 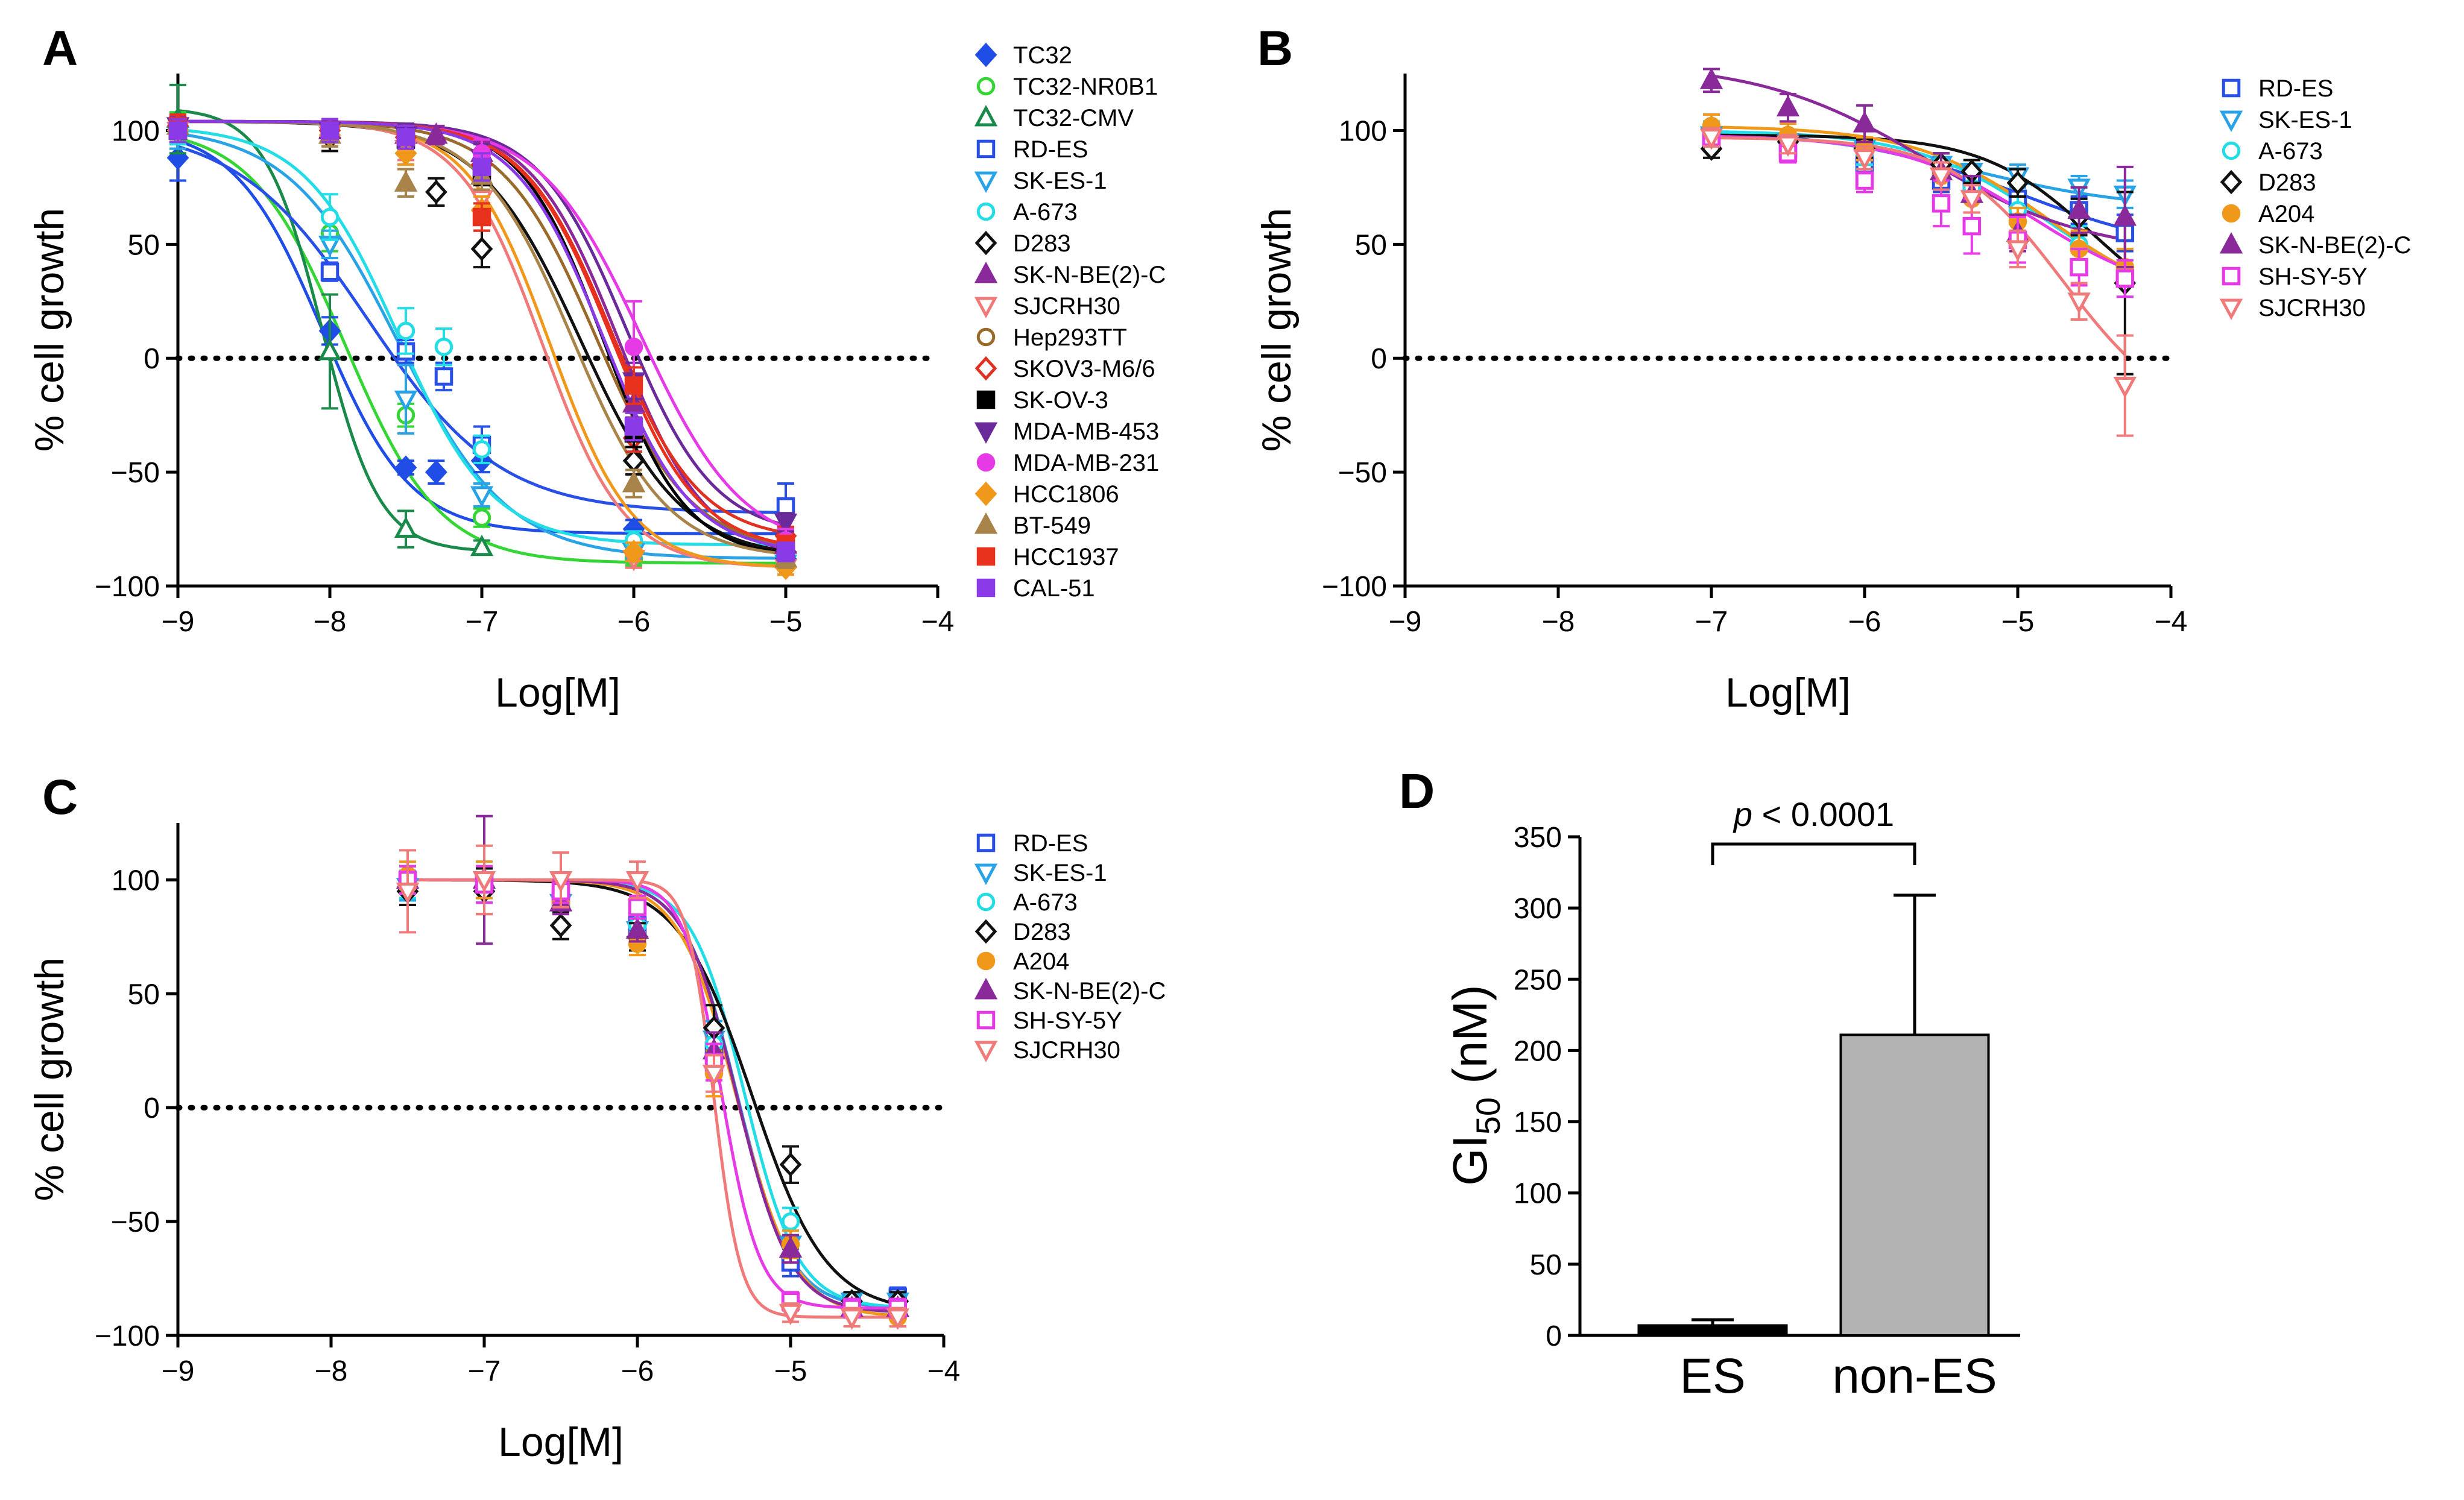 I want to click on panel-b-x-axis-title: Log[M], so click(x=1788, y=693).